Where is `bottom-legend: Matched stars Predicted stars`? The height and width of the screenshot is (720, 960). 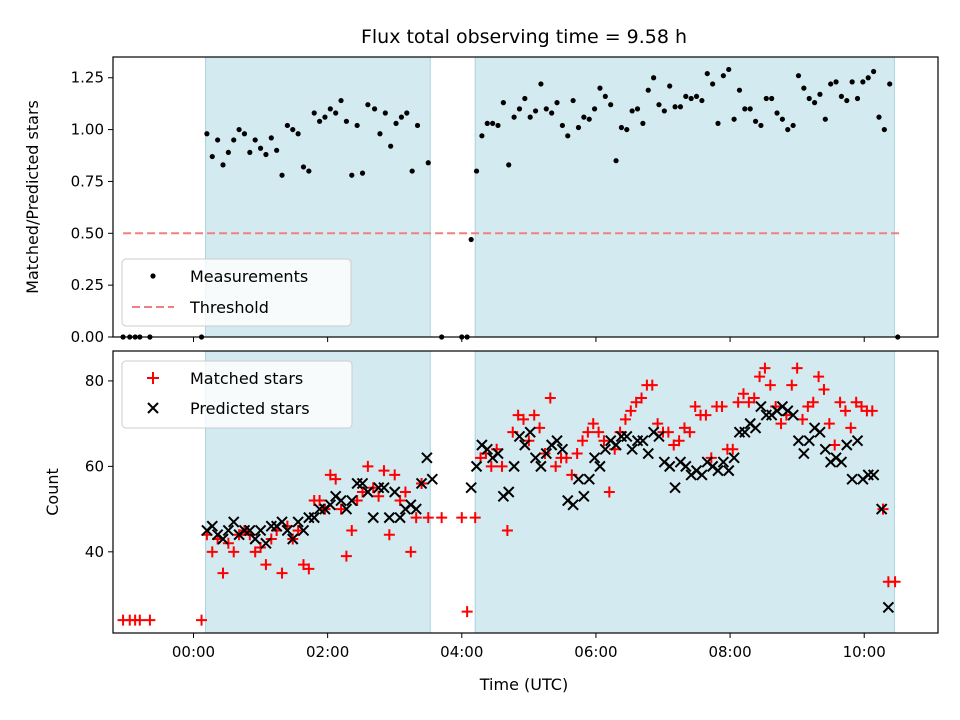 bottom-legend: Matched stars Predicted stars is located at coordinates (237, 394).